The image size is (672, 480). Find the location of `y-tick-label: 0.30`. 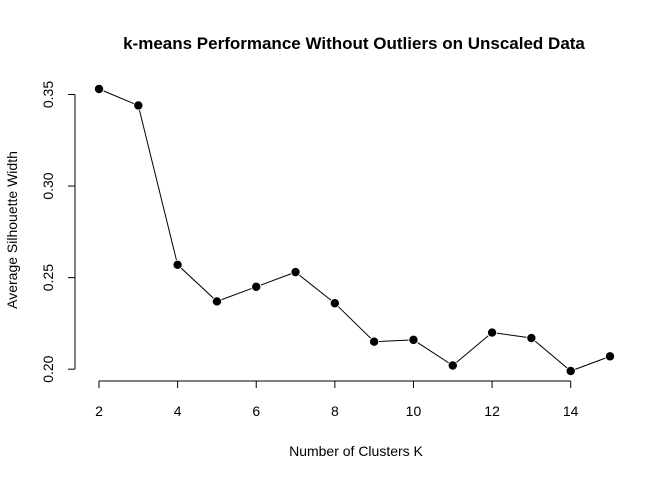

y-tick-label: 0.30 is located at coordinates (48, 185).